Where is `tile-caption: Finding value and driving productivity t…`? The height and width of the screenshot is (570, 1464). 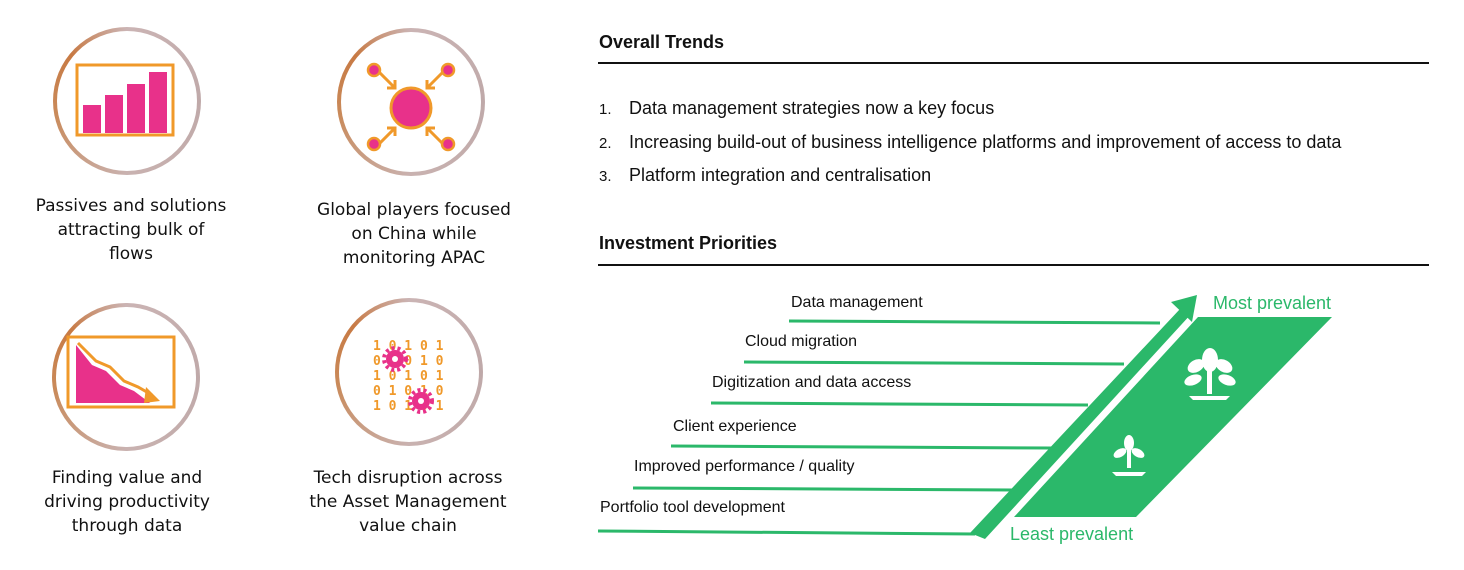 tile-caption: Finding value and driving productivity t… is located at coordinates (127, 502).